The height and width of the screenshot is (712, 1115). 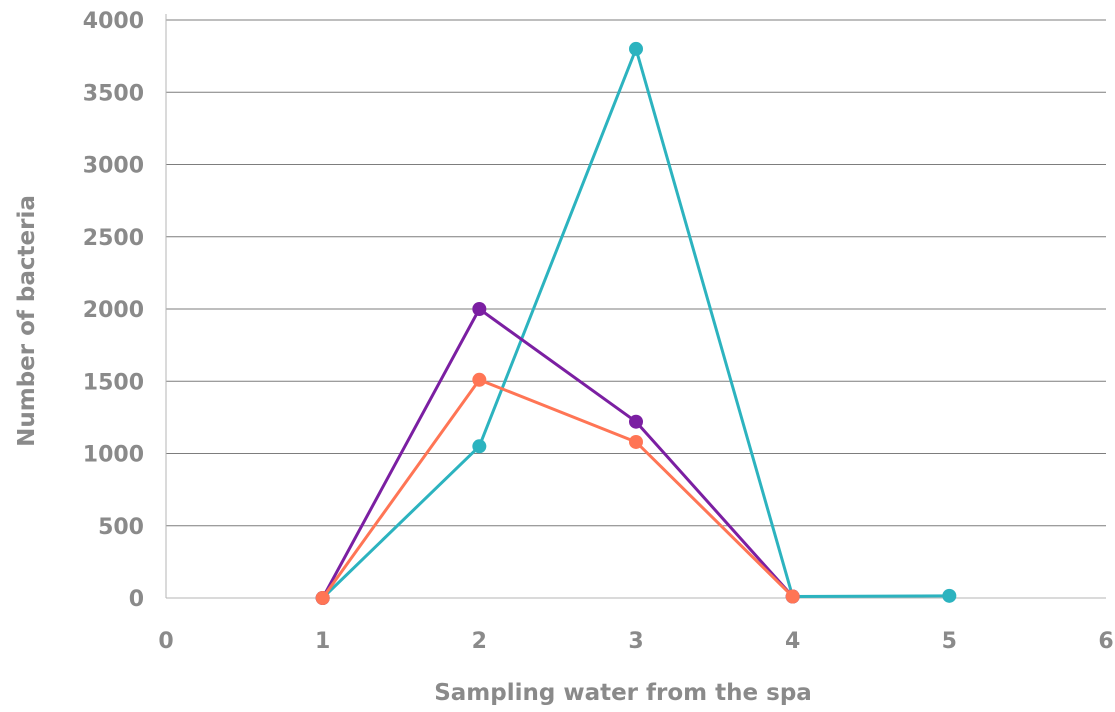 I want to click on y-tick-label: 3000, so click(x=113, y=166).